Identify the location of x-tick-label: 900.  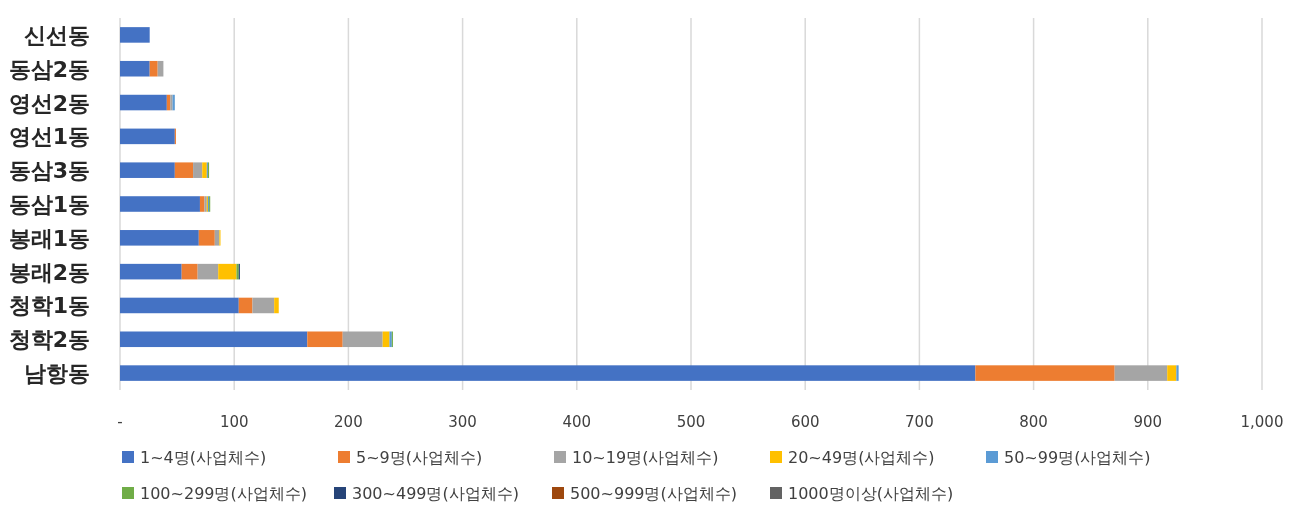
(1148, 422).